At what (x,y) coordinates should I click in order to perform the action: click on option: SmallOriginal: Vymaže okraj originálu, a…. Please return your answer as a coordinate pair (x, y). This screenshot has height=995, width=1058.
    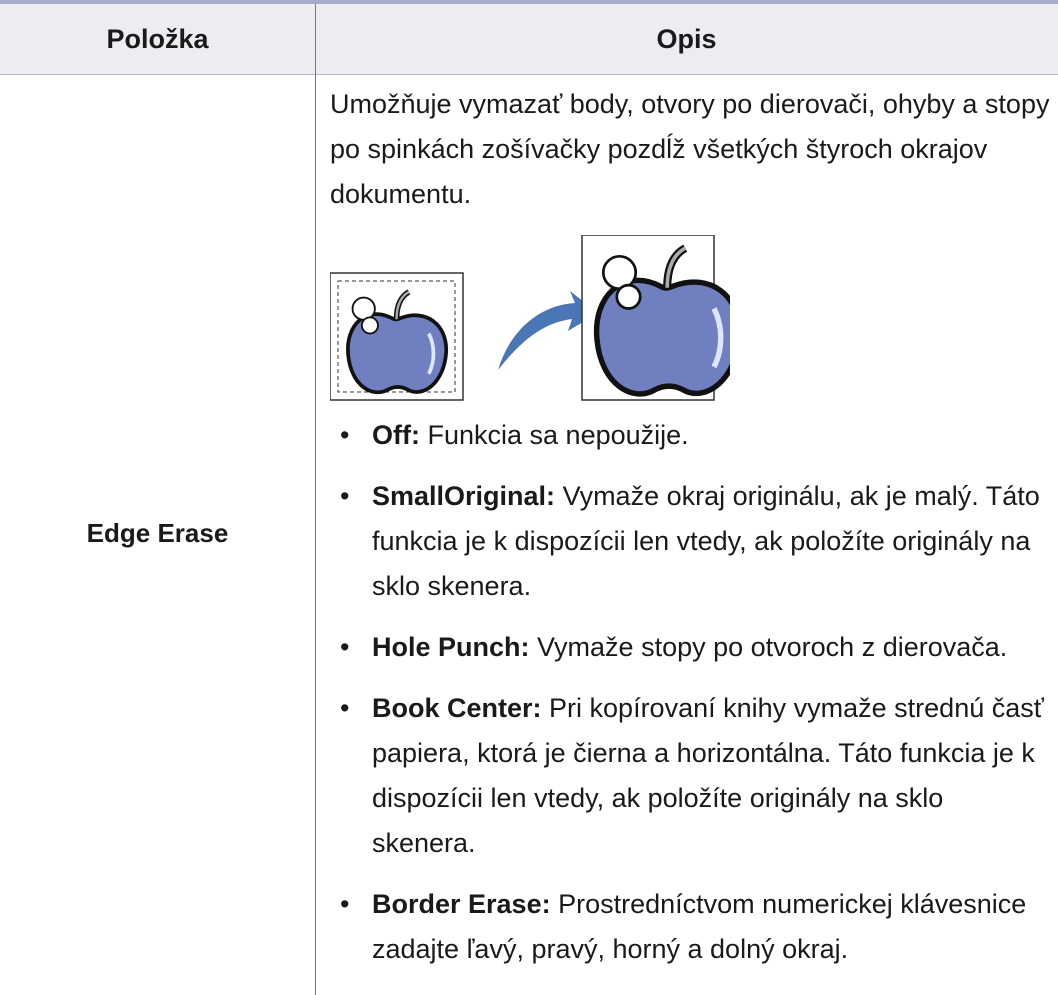
    Looking at the image, I should click on (690, 541).